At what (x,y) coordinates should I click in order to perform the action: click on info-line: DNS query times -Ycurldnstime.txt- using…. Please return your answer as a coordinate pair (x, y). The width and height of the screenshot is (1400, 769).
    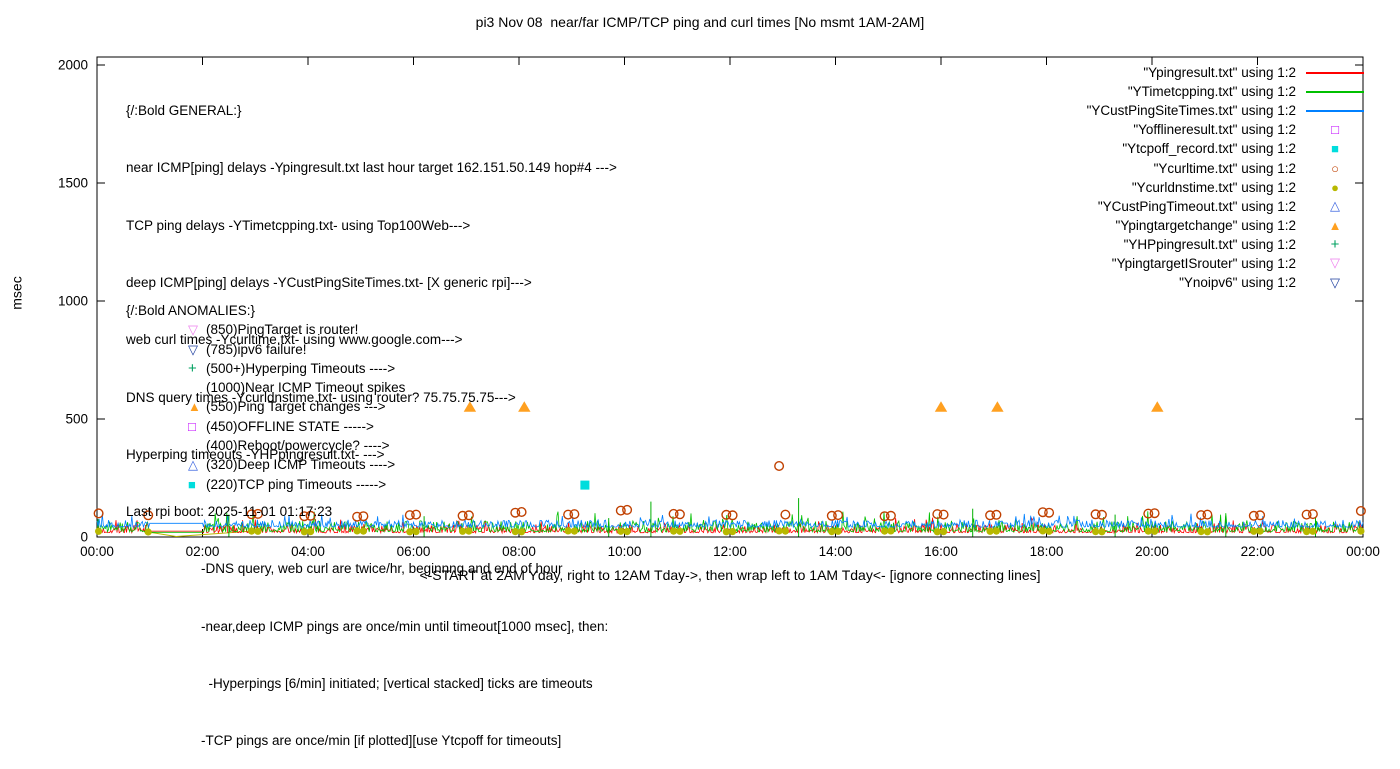
    Looking at the image, I should click on (321, 397).